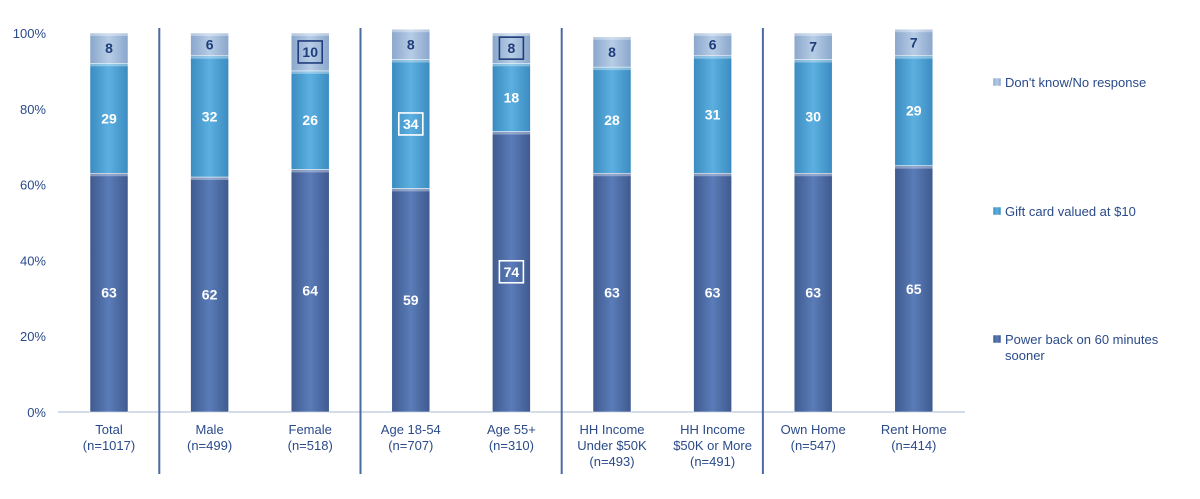  I want to click on data-label: 74, so click(512, 272).